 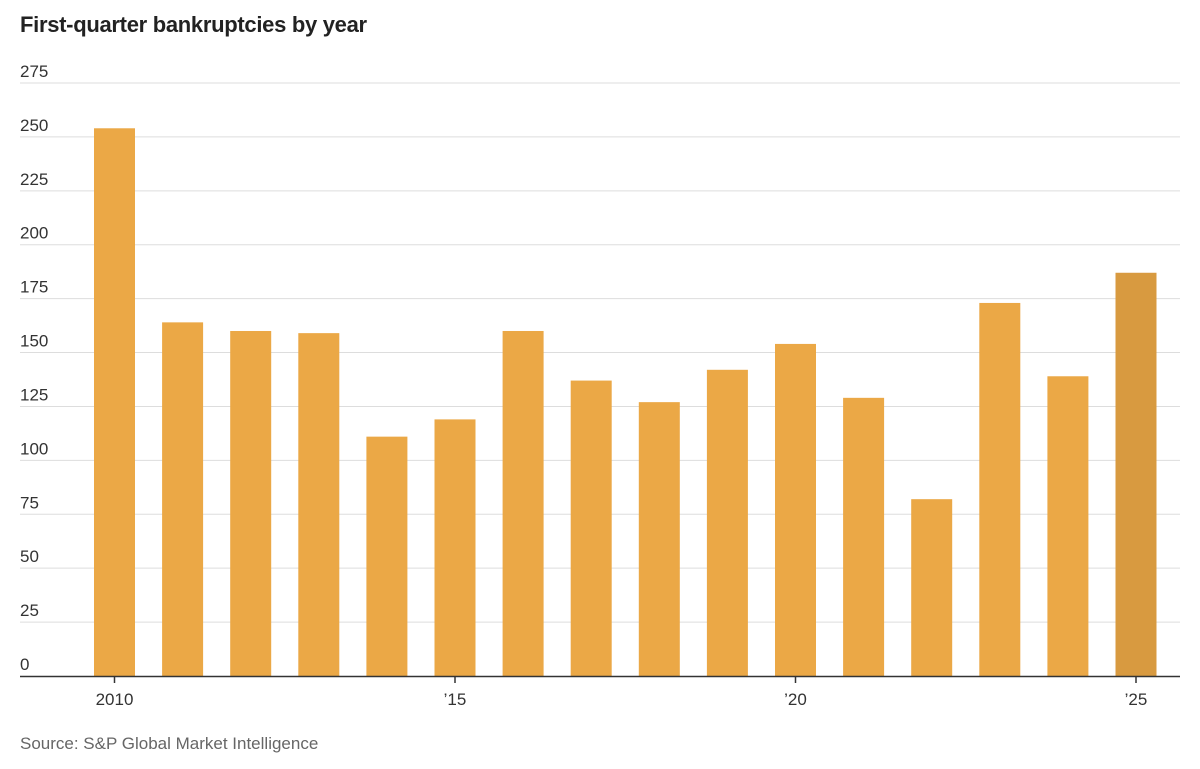 I want to click on y-tick-label: 200, so click(x=34, y=233).